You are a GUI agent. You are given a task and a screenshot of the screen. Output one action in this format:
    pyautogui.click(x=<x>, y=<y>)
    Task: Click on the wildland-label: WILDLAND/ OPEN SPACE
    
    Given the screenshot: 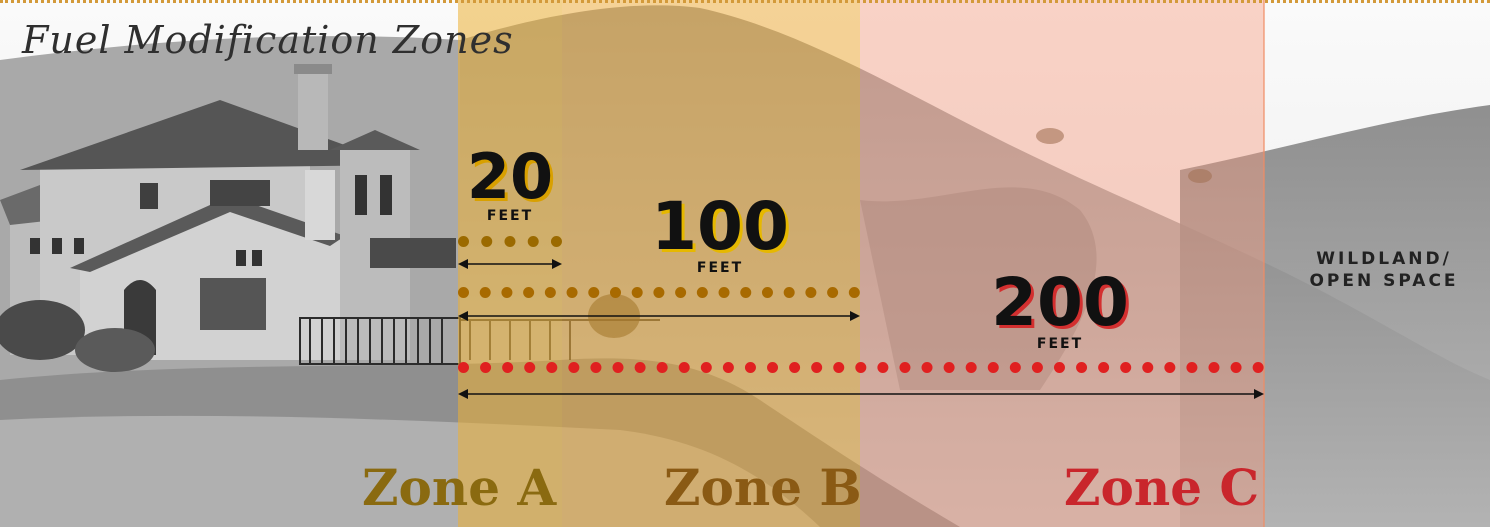 What is the action you would take?
    pyautogui.click(x=1384, y=270)
    